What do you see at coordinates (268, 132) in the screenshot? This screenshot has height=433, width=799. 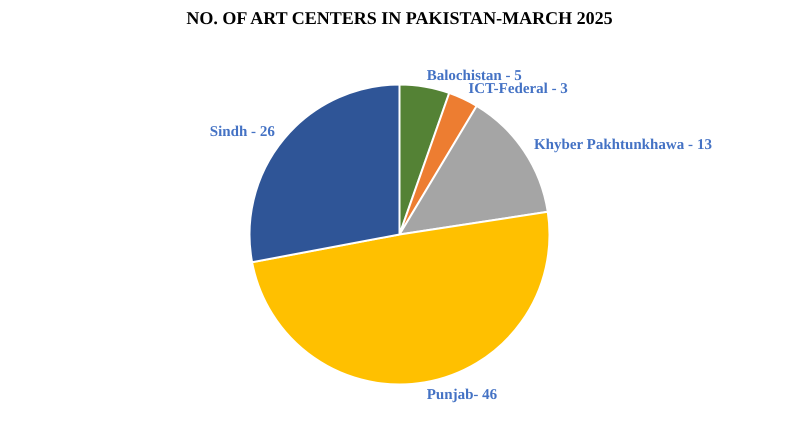 I see `data-label: 26` at bounding box center [268, 132].